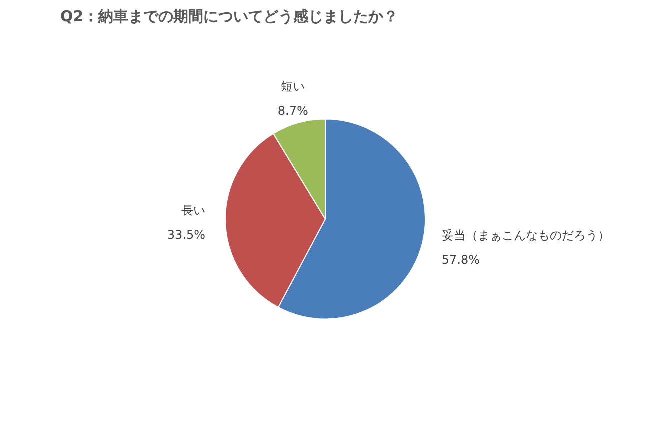 This screenshot has width=650, height=433. What do you see at coordinates (526, 235) in the screenshot?
I see `slice-label: 妥当（まぁこんなものだろう）` at bounding box center [526, 235].